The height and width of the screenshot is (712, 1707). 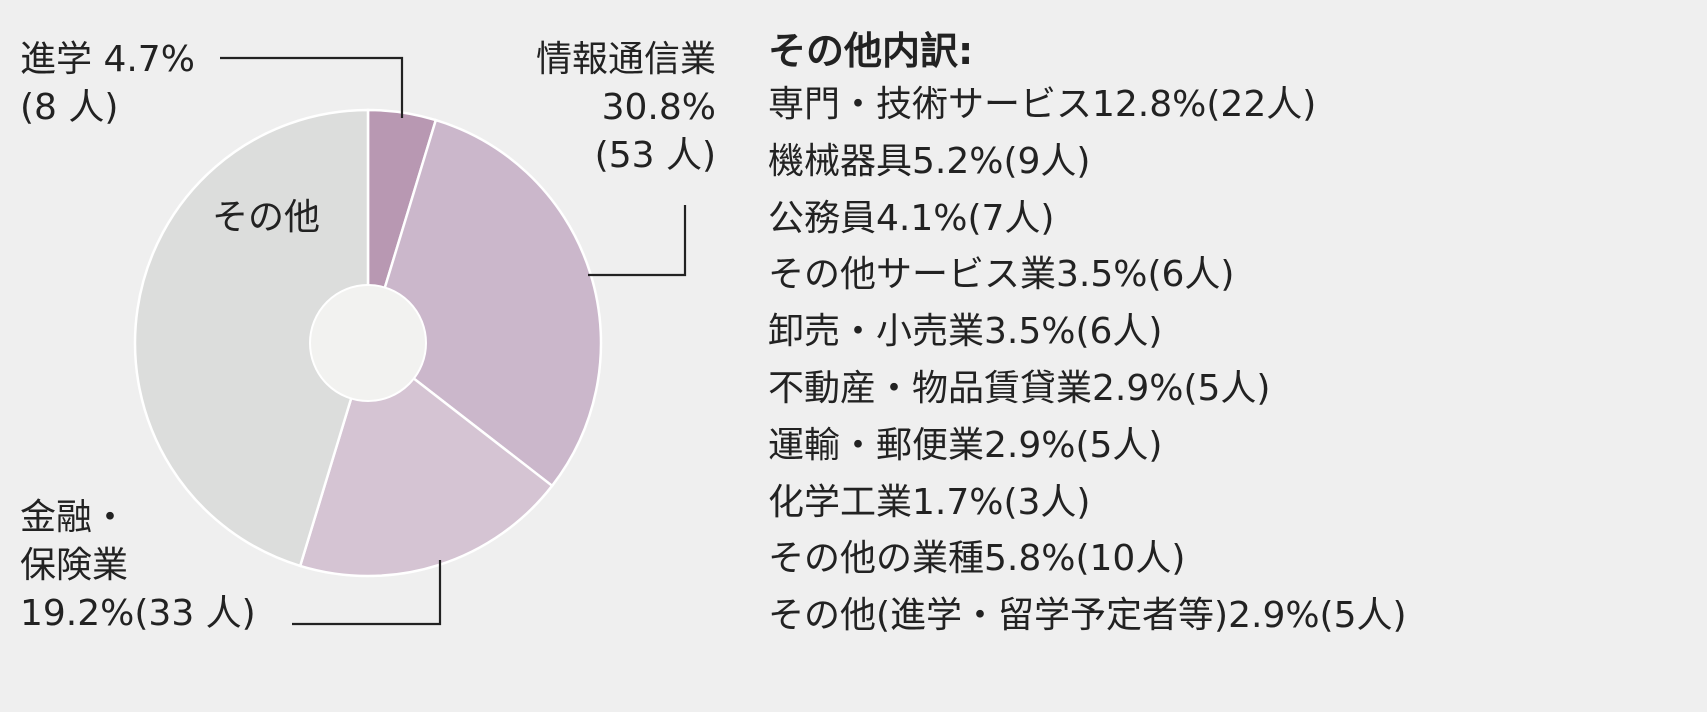 What do you see at coordinates (74, 565) in the screenshot?
I see `label-kinyu-name2: 保険業` at bounding box center [74, 565].